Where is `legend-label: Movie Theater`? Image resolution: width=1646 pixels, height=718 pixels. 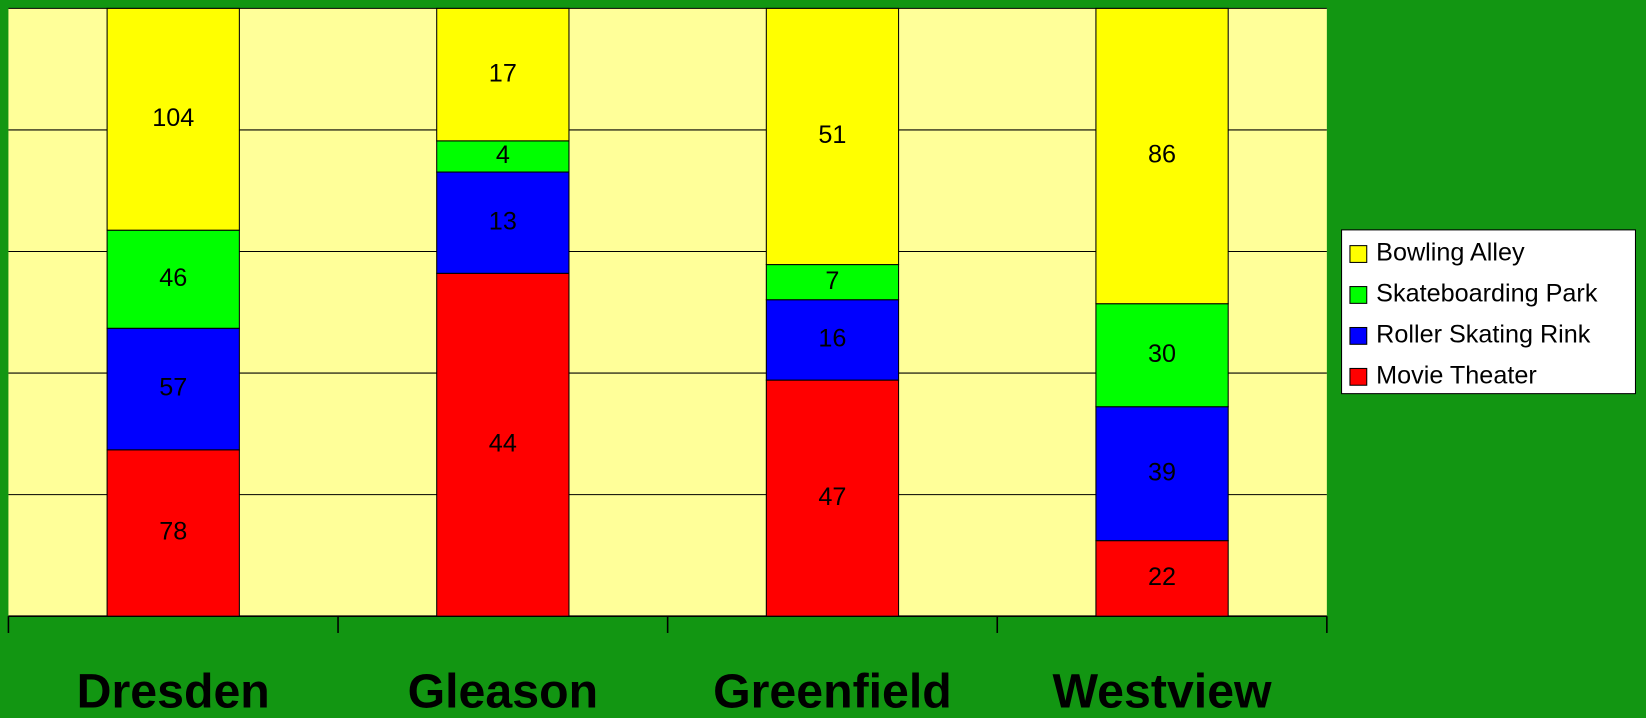
legend-label: Movie Theater is located at coordinates (1456, 376).